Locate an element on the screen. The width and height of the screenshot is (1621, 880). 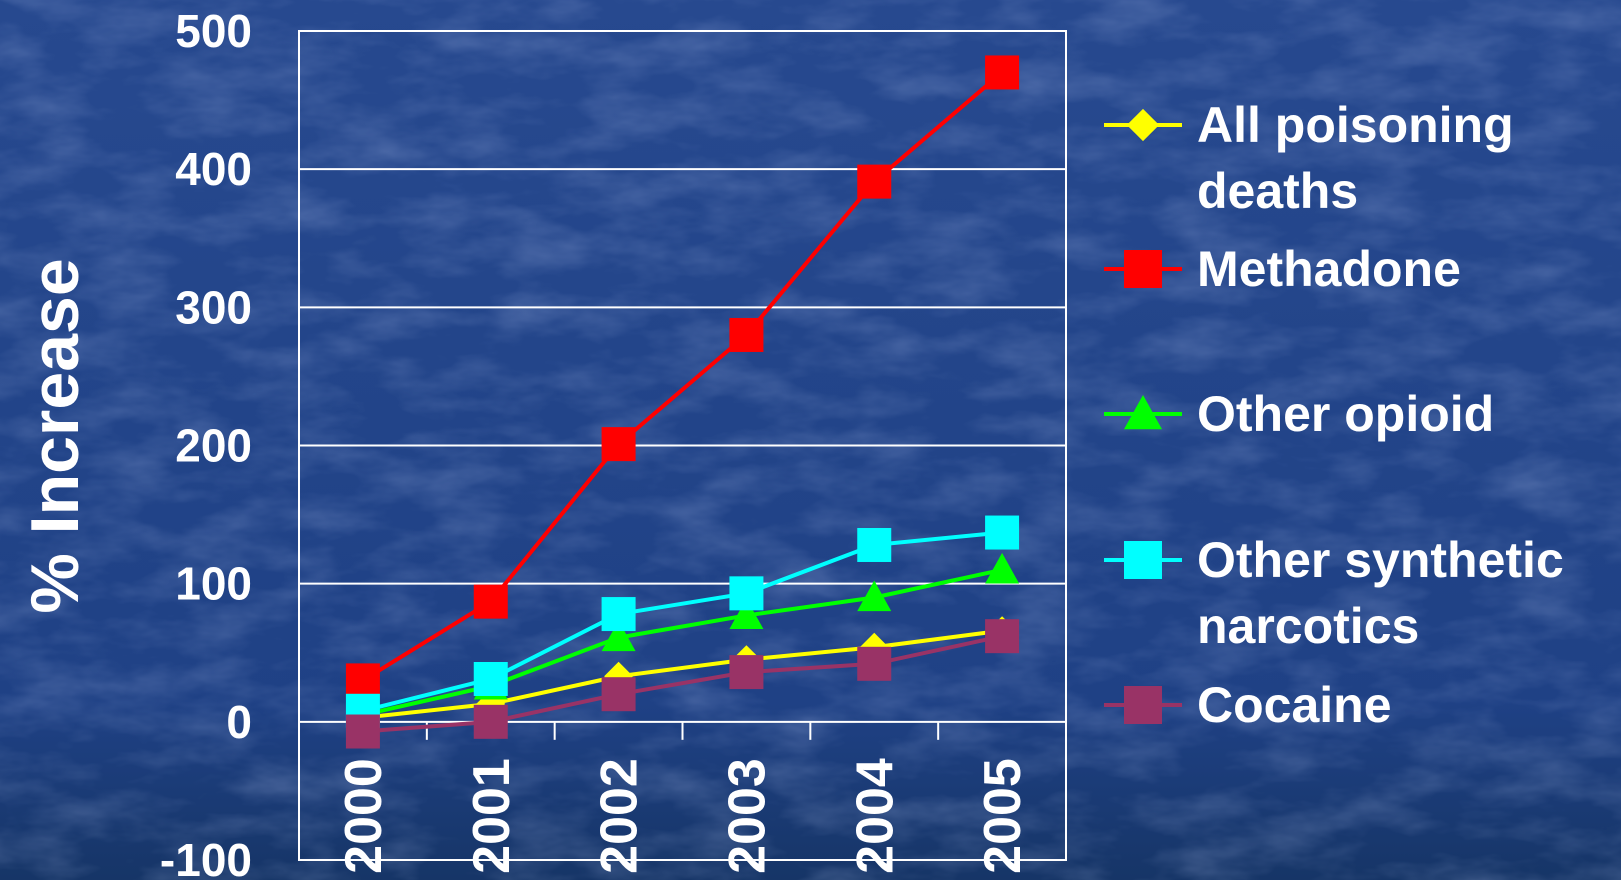
y-tick-label: 300 is located at coordinates (213, 307).